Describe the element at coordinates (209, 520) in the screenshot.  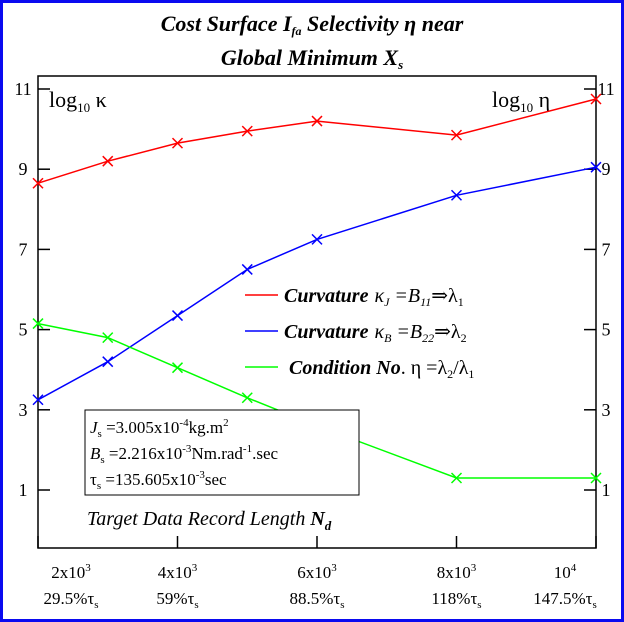
I see `x-axis-label: Target Data Record Length Nd` at that location.